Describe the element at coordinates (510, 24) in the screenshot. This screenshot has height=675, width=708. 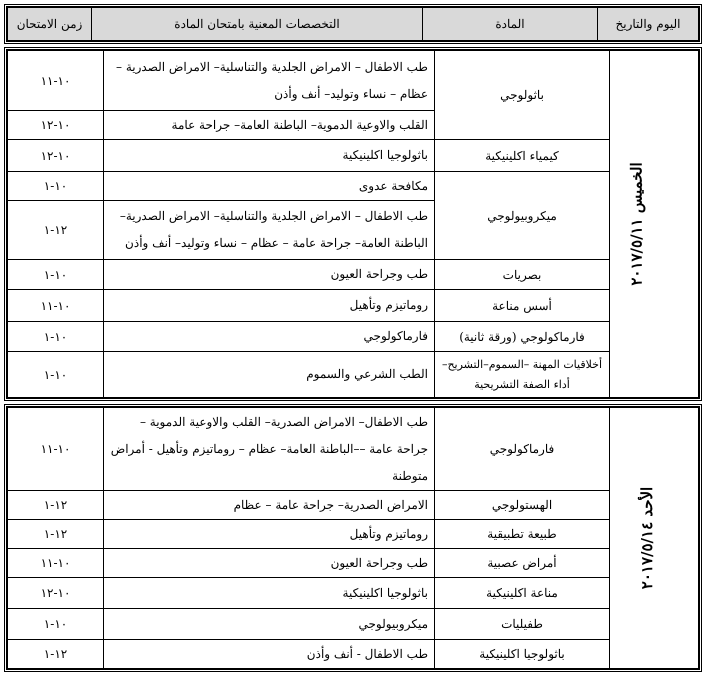
I see `header-subject: المادة` at that location.